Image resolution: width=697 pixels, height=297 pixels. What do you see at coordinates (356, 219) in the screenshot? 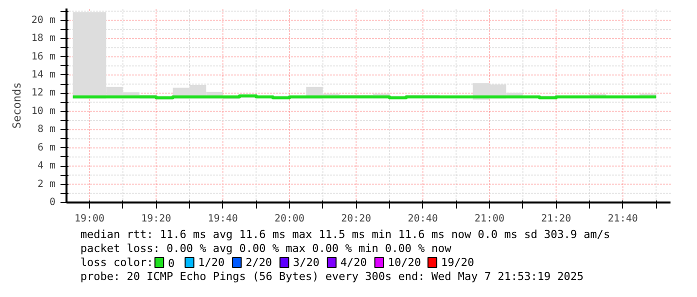
I see `x-tick-label: 20:20` at bounding box center [356, 219].